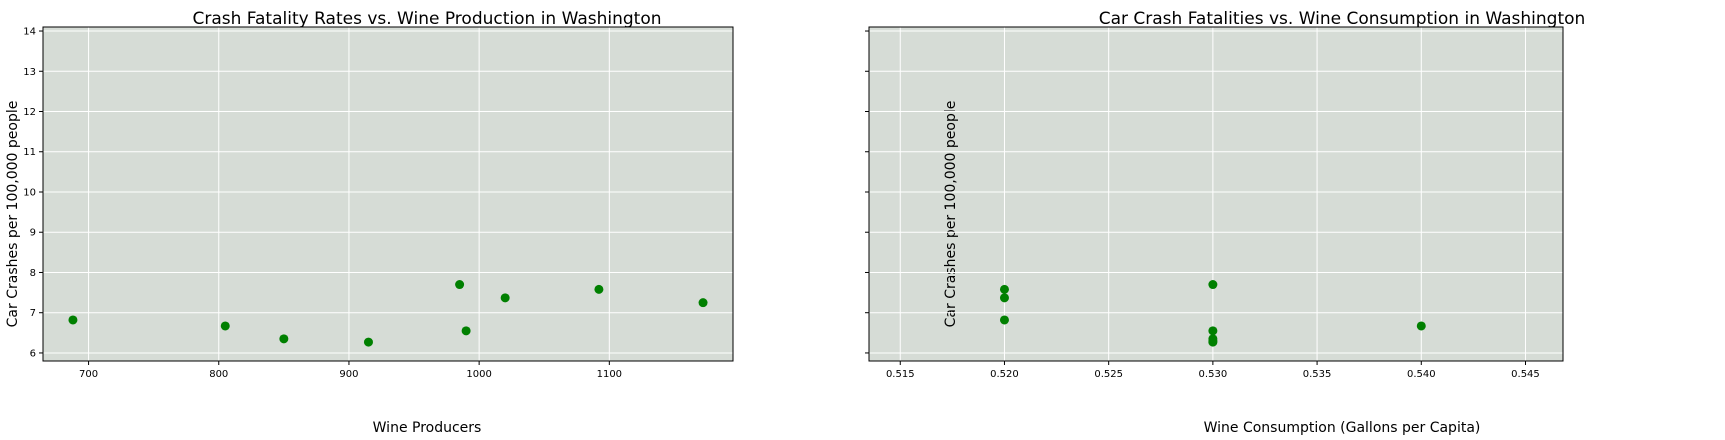 The height and width of the screenshot is (440, 1725). I want to click on y-tick-label: 11, so click(29, 152).